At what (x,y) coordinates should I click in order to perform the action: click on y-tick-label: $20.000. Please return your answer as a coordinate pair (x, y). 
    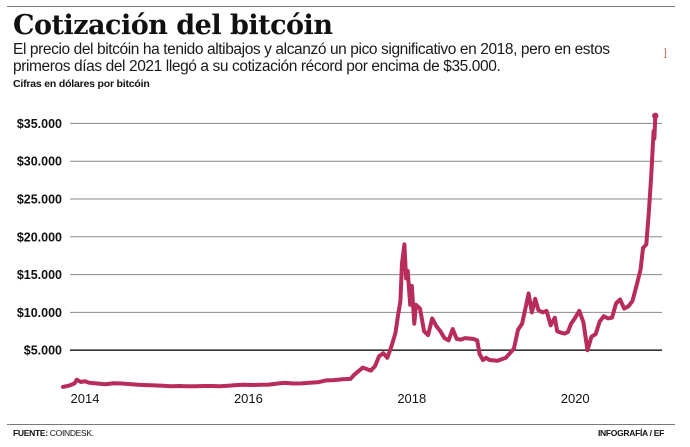
    Looking at the image, I should click on (39, 237).